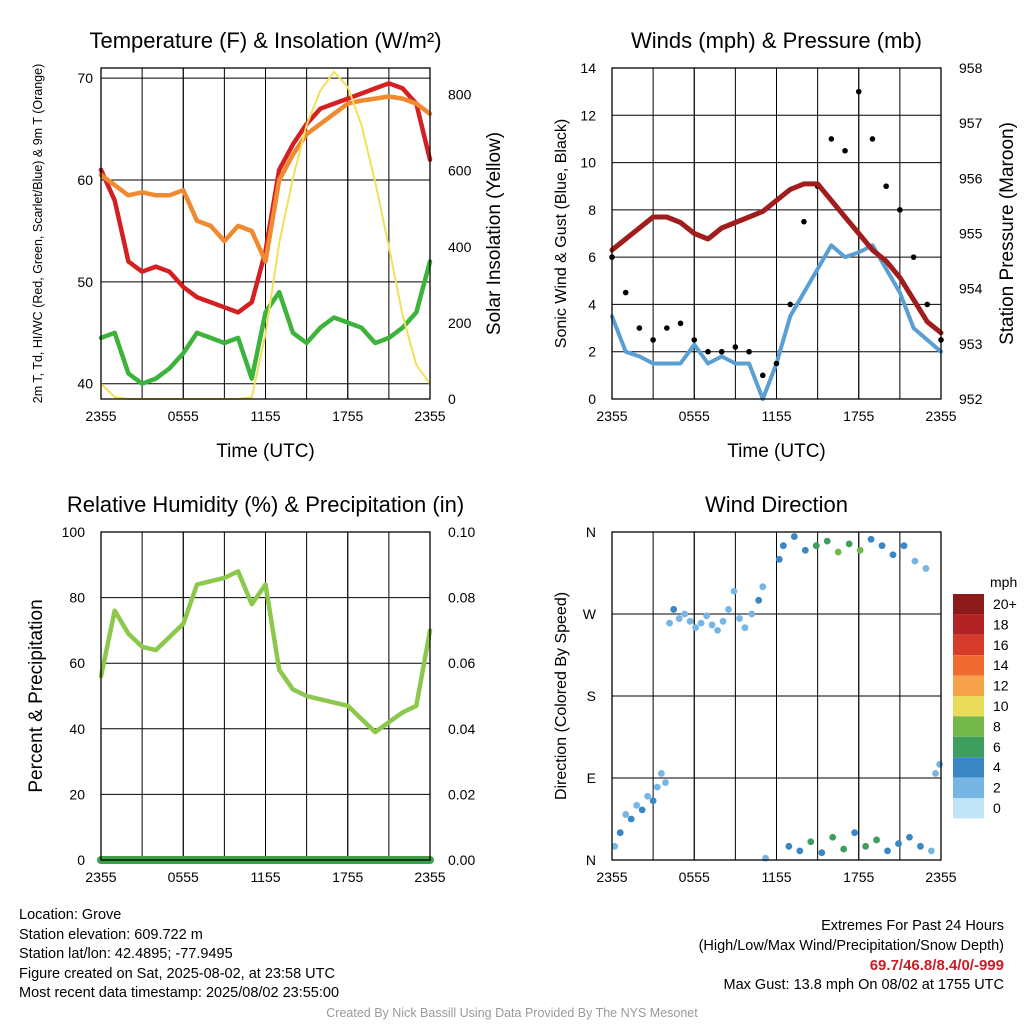 This screenshot has width=1024, height=1024. I want to click on y-tick-label: 2, so click(592, 352).